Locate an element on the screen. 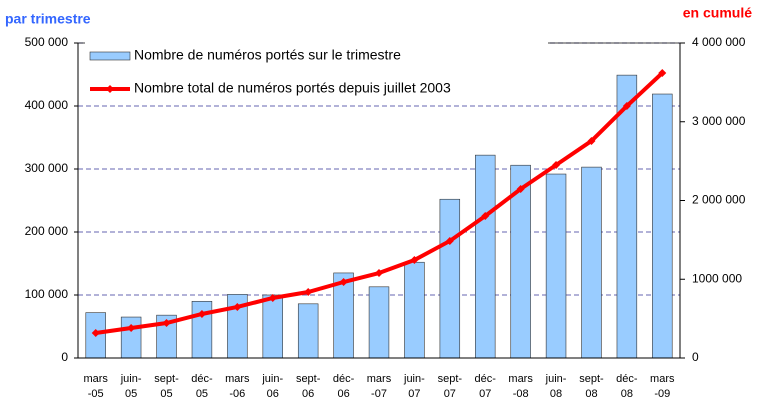 This screenshot has width=757, height=416. y-tick-label: 100 000 is located at coordinates (47, 294).